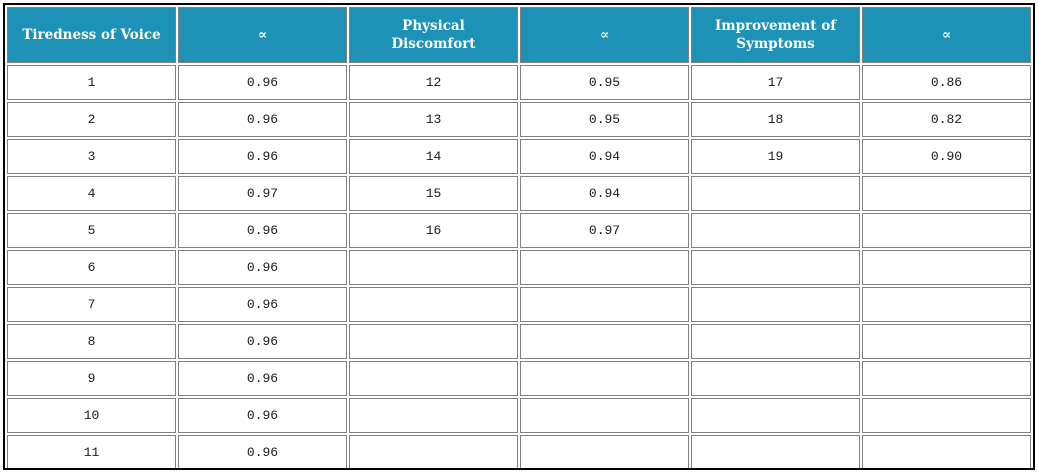 This screenshot has height=473, width=1038. I want to click on table-row: 4 0.97 15 0.94, so click(519, 193).